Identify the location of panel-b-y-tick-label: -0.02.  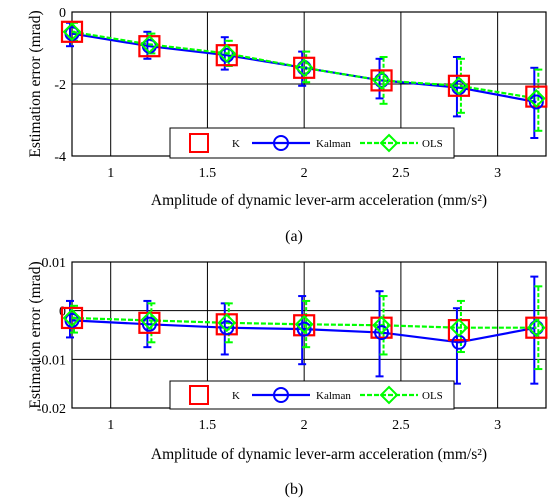
(51, 409).